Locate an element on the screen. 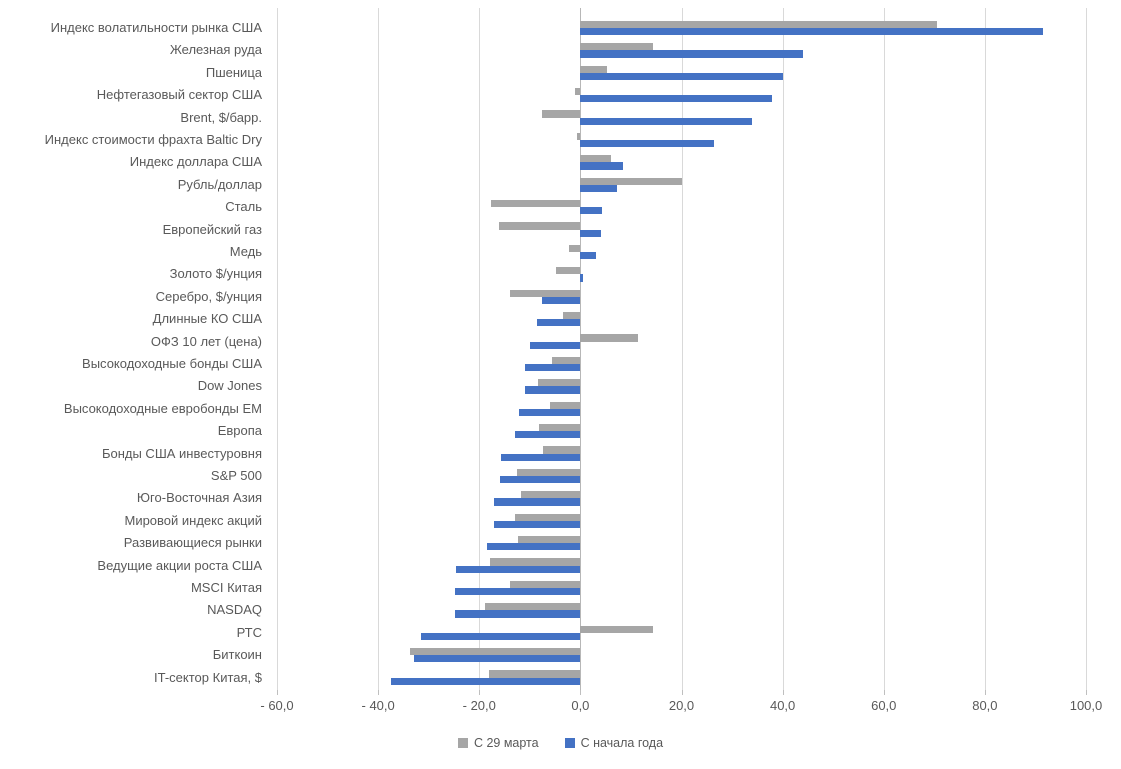 Image resolution: width=1121 pixels, height=769 pixels. category-label: Brent, $/барр. is located at coordinates (221, 117).